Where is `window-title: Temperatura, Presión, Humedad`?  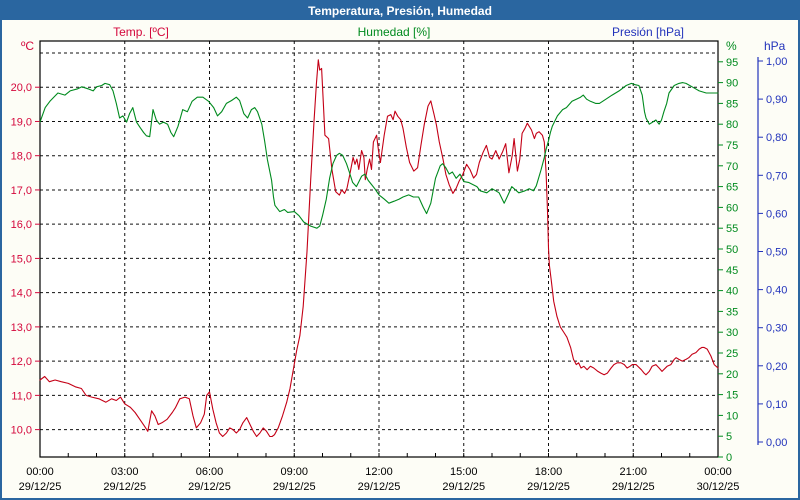
window-title: Temperatura, Presión, Humedad is located at coordinates (400, 11).